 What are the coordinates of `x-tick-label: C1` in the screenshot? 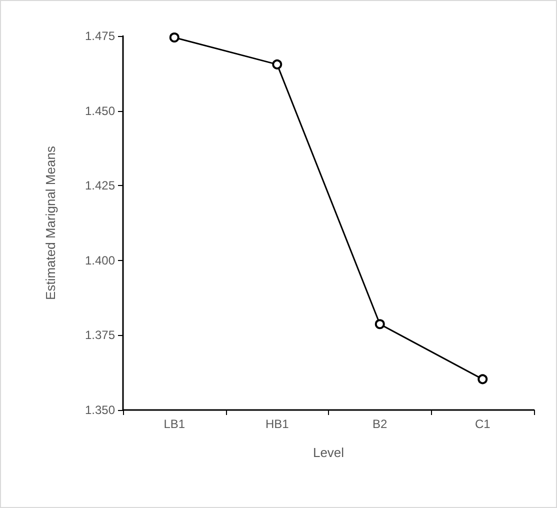 It's located at (482, 424).